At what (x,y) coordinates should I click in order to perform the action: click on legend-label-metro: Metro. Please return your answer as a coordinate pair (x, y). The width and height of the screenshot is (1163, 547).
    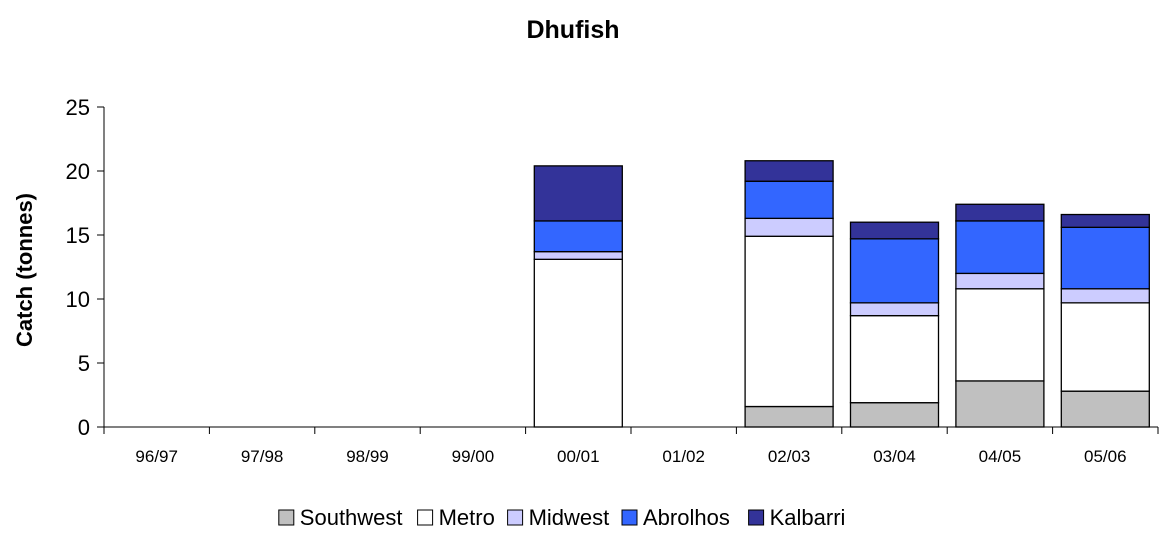
    Looking at the image, I should click on (467, 517).